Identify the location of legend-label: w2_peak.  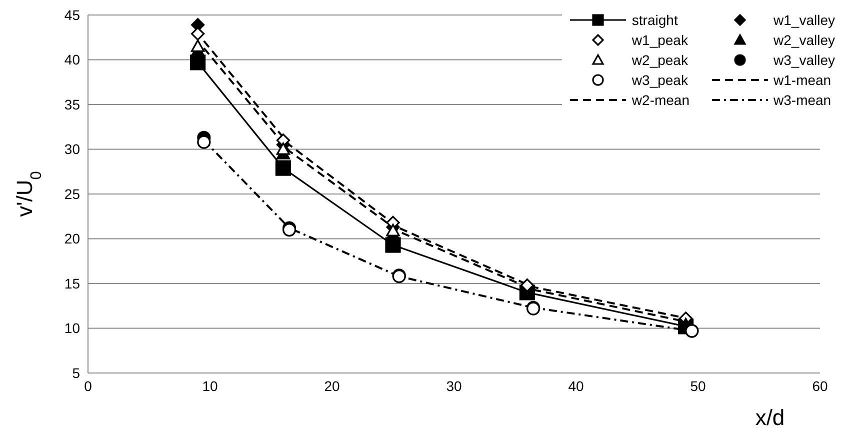
(660, 60).